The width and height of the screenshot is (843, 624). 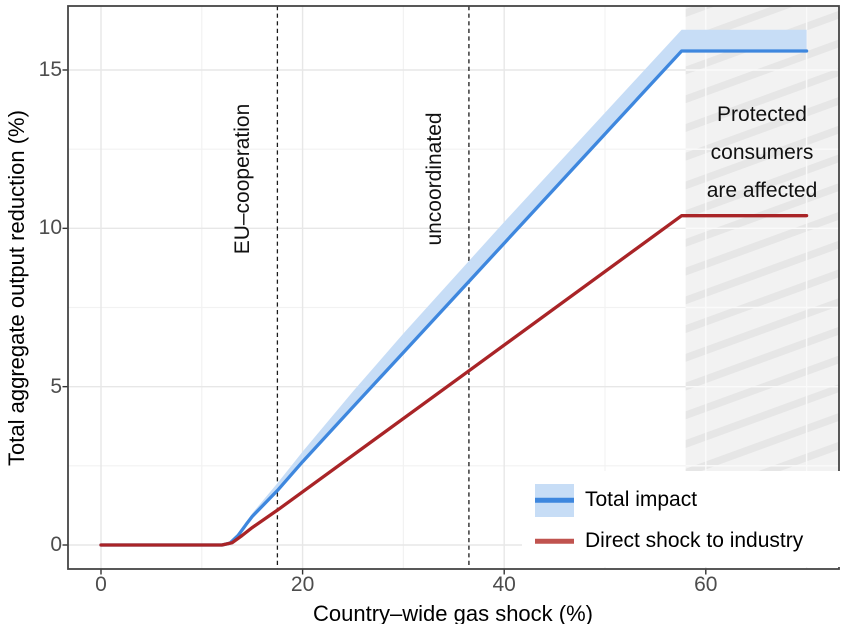 What do you see at coordinates (56, 544) in the screenshot?
I see `y-tick-label-0: 0` at bounding box center [56, 544].